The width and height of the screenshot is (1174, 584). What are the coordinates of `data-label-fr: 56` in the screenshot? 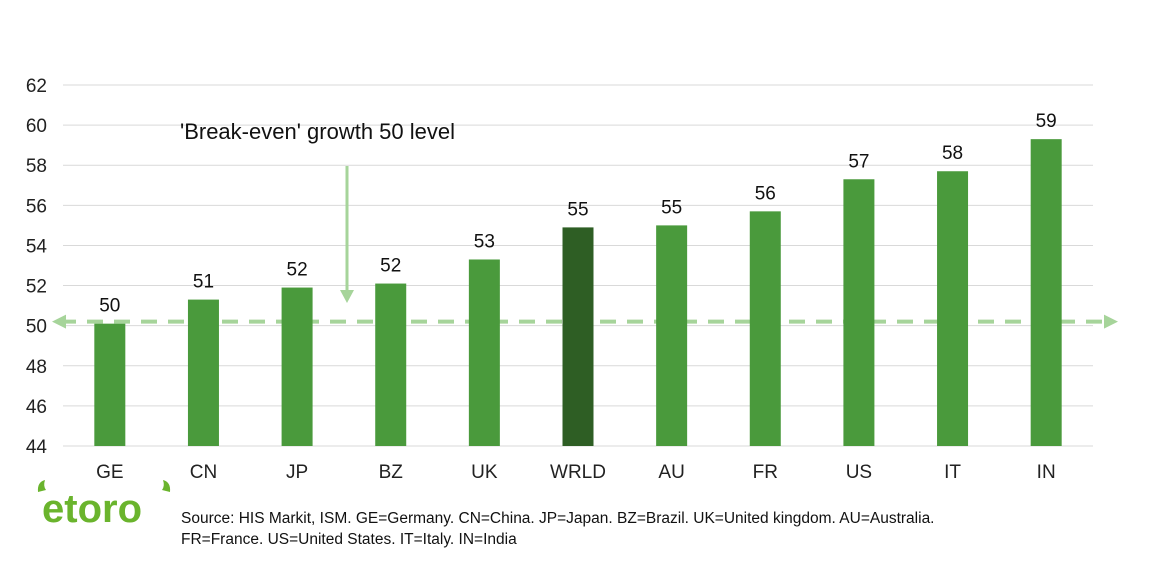 It's located at (765, 193).